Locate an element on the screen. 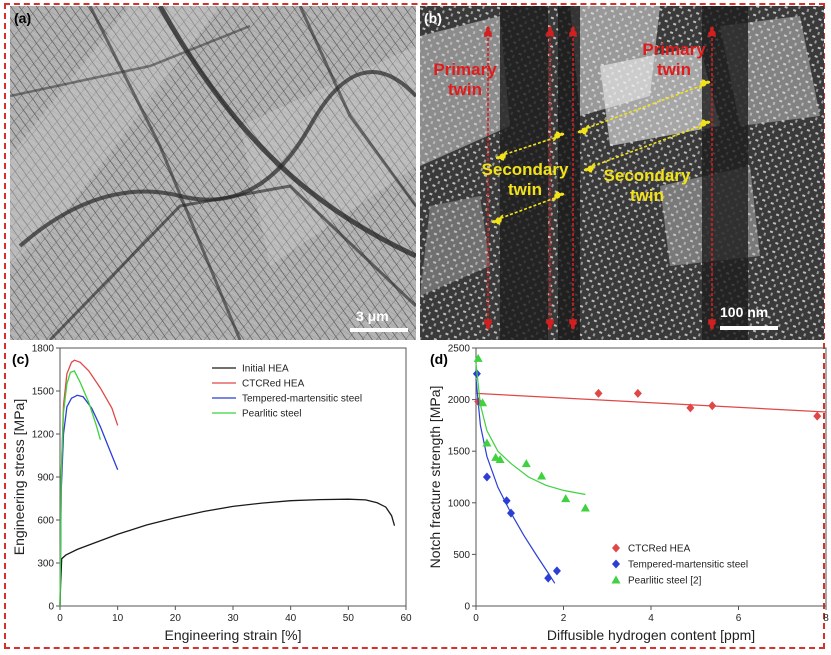 This screenshot has width=831, height=655. x-tick-label-c: 30 is located at coordinates (233, 618).